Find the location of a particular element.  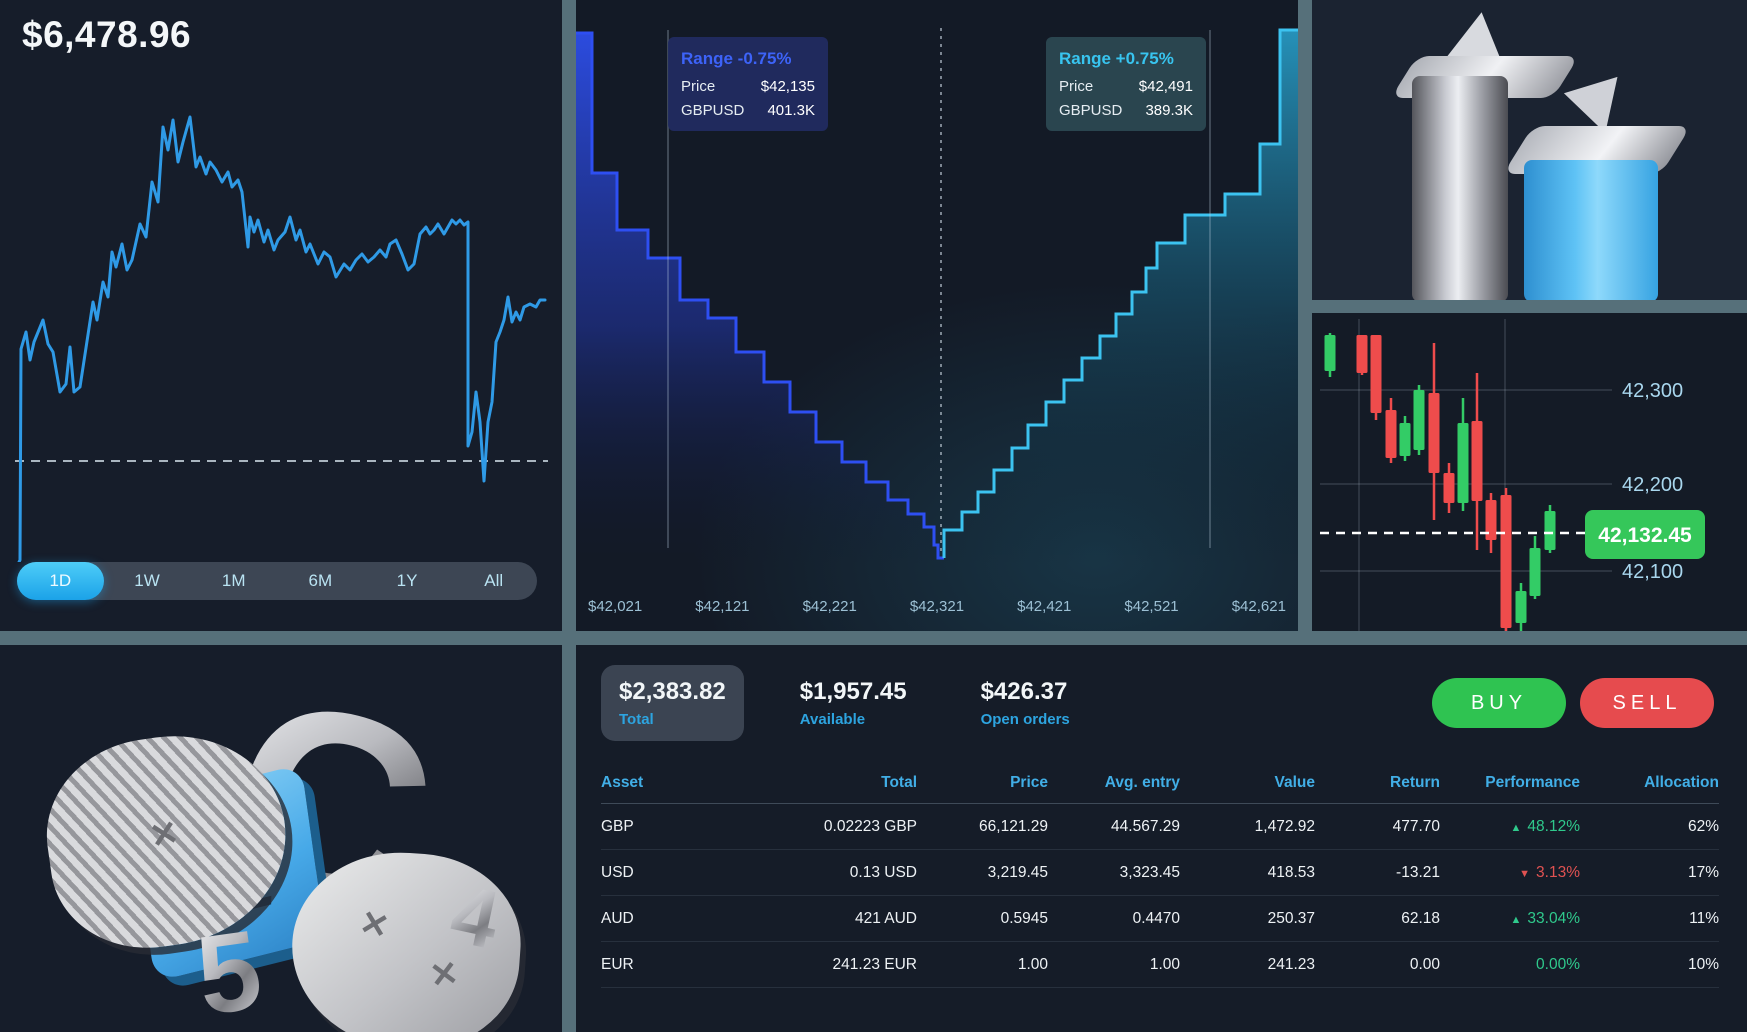

price-value: $42,135 is located at coordinates (787, 86).